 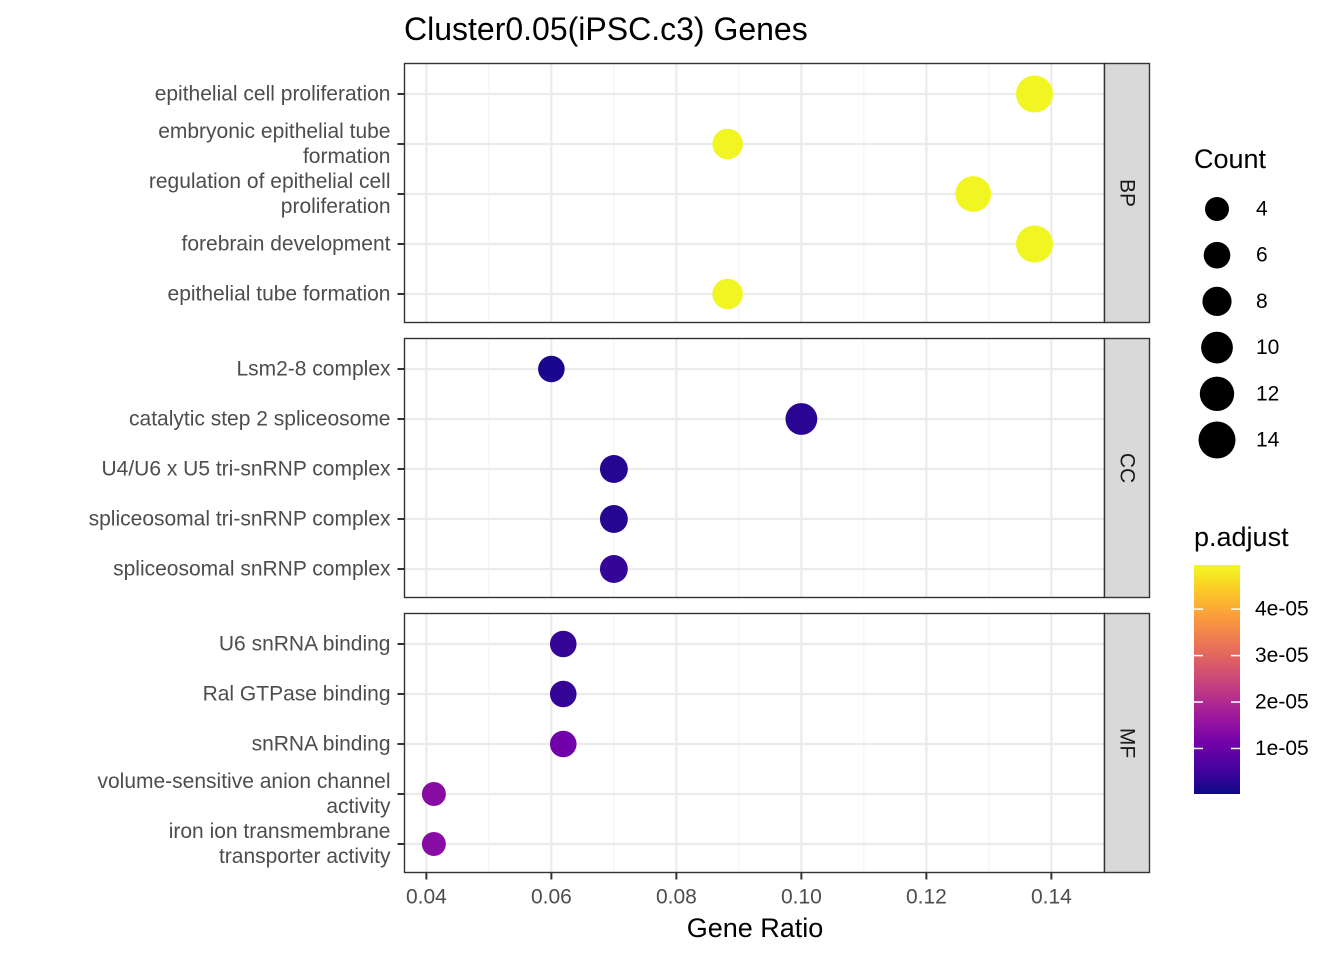 What do you see at coordinates (274, 131) in the screenshot?
I see `y-tick-label: embryonic epithelial tube` at bounding box center [274, 131].